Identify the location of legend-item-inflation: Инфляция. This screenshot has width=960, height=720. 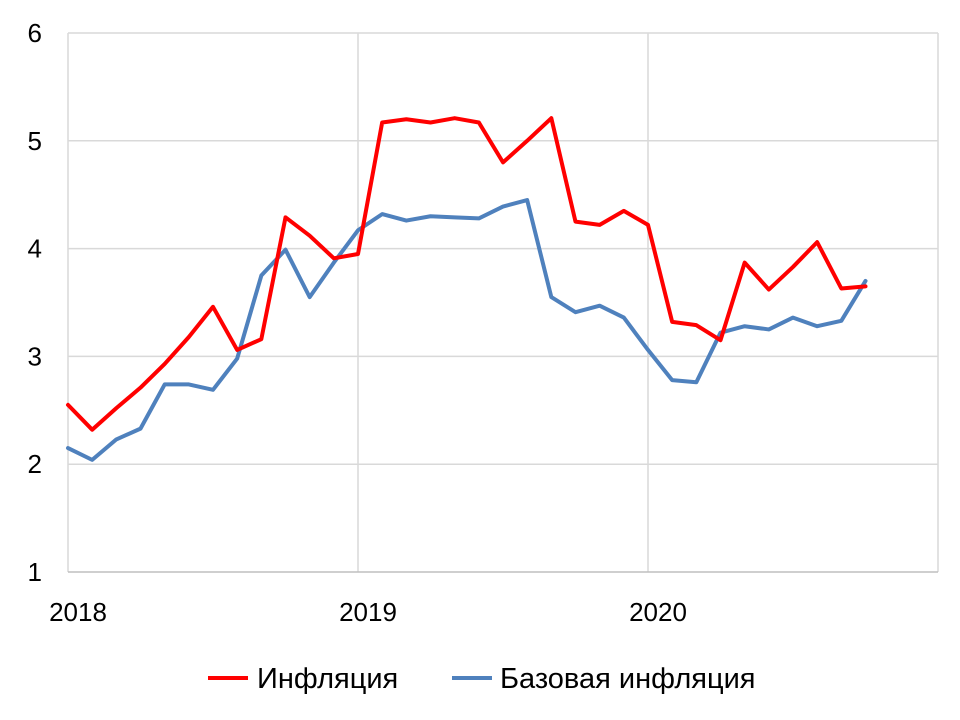
(303, 679).